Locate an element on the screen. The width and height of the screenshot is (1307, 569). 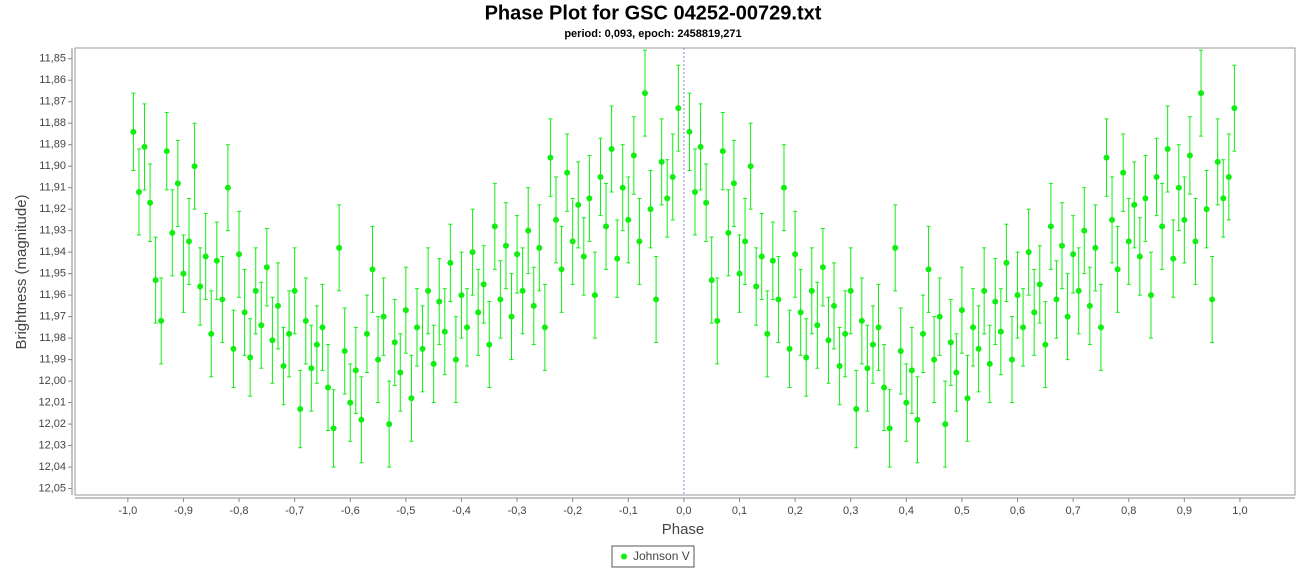
y-tick-label: 12,01 is located at coordinates (52, 402).